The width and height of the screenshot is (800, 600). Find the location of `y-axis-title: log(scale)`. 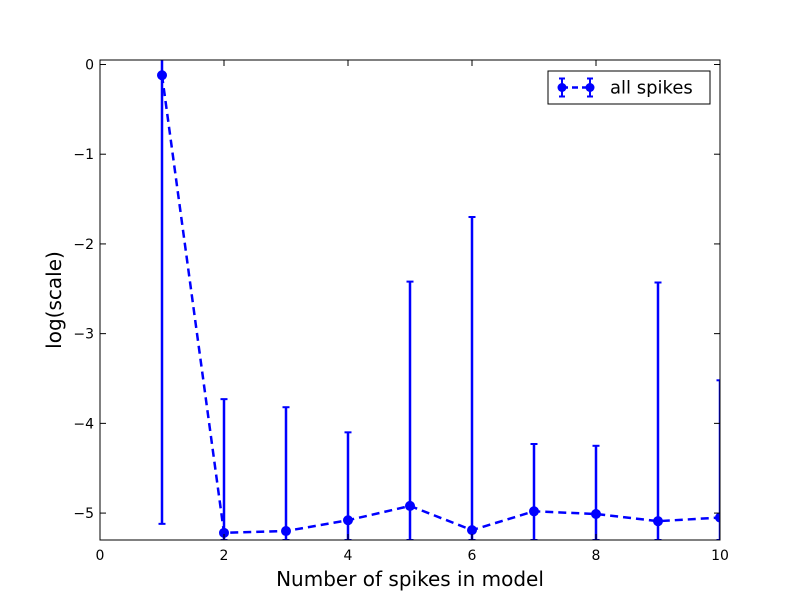

y-axis-title: log(scale) is located at coordinates (54, 300).